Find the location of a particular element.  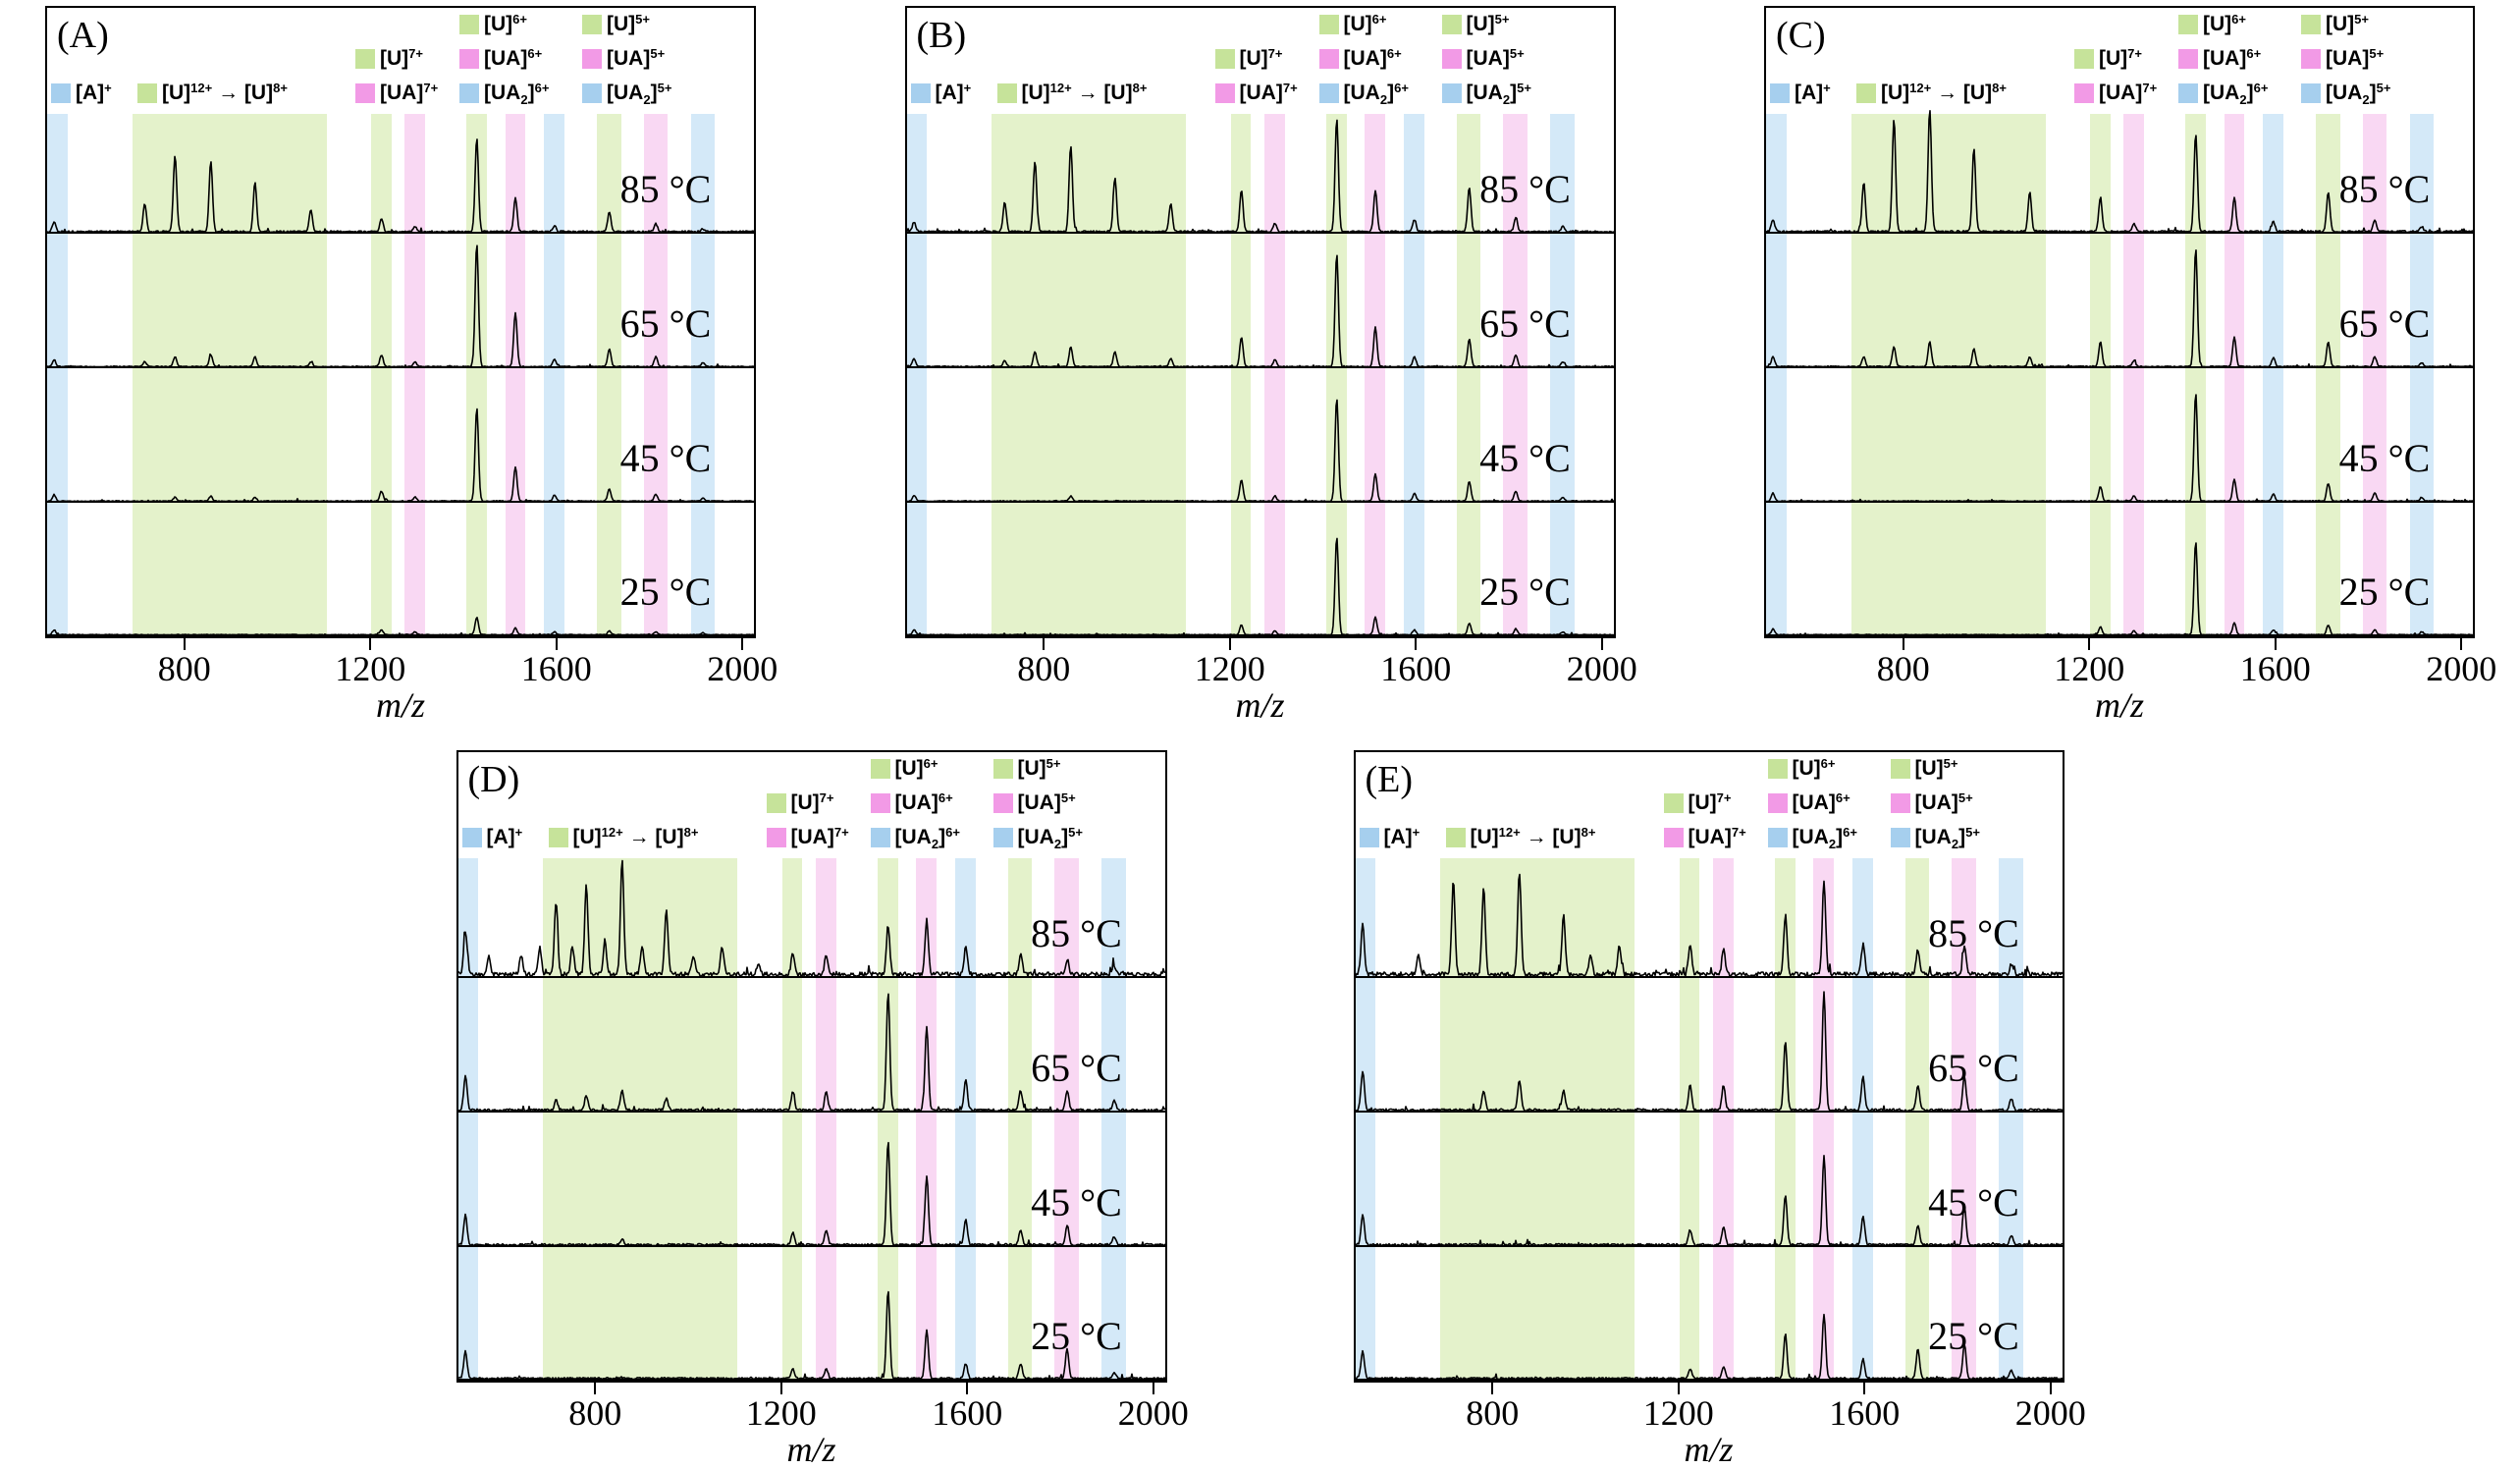

x-axis-E: 800 1200 1600 2000 is located at coordinates (1720, 1408).